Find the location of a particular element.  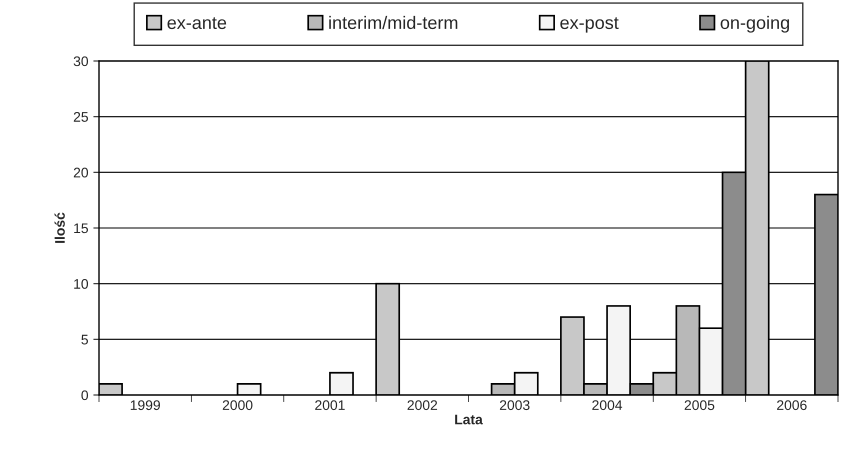

y-tick-label: 0 is located at coordinates (84, 395).